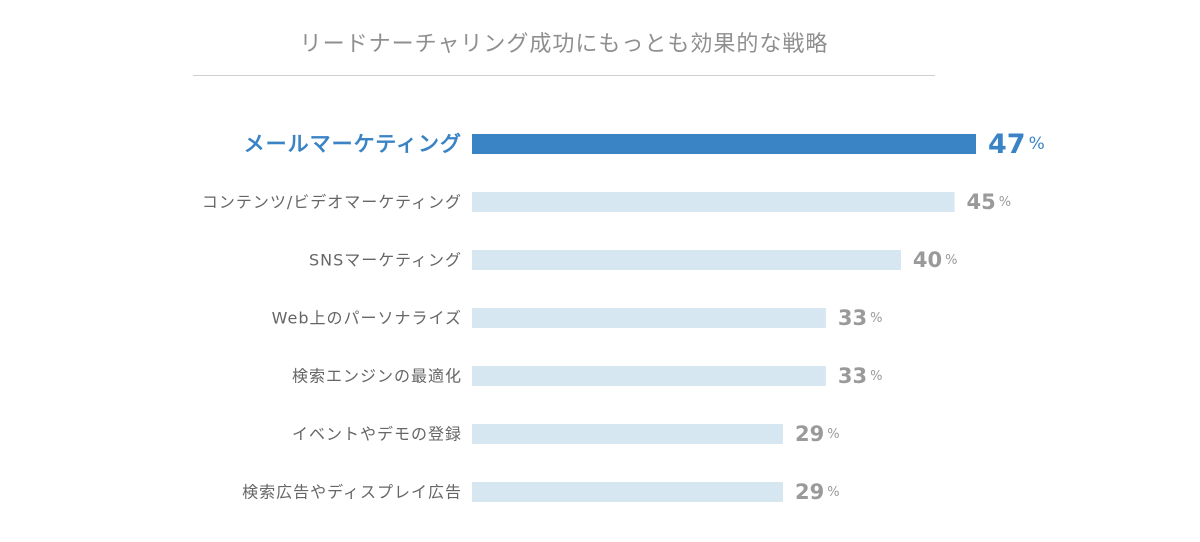  I want to click on category-label: コンテンツ/ビデオマーケティング, so click(332, 202).